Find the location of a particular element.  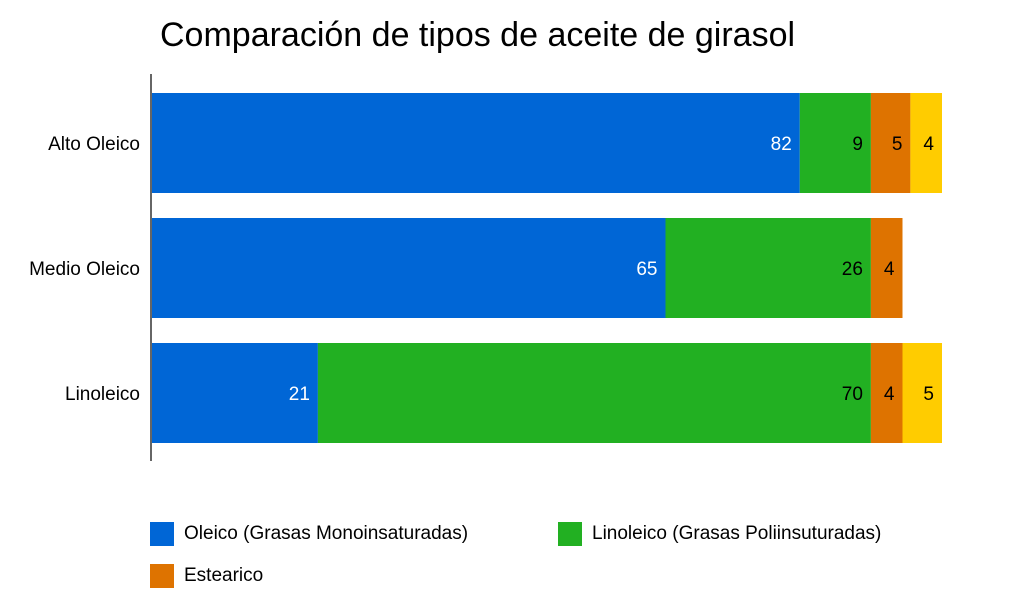

legend-label-estearico: Estearico is located at coordinates (224, 575).